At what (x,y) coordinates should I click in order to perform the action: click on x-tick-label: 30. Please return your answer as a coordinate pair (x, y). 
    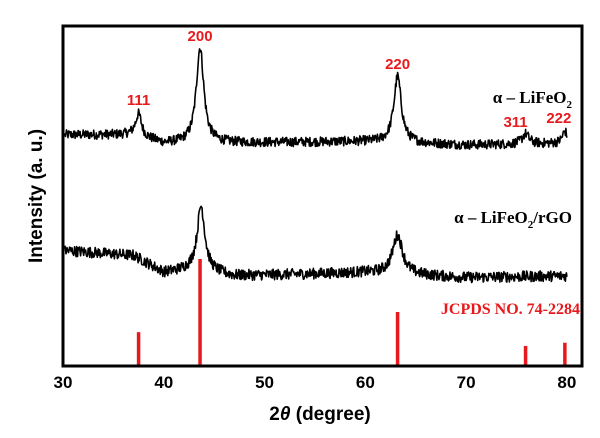
    Looking at the image, I should click on (63, 382).